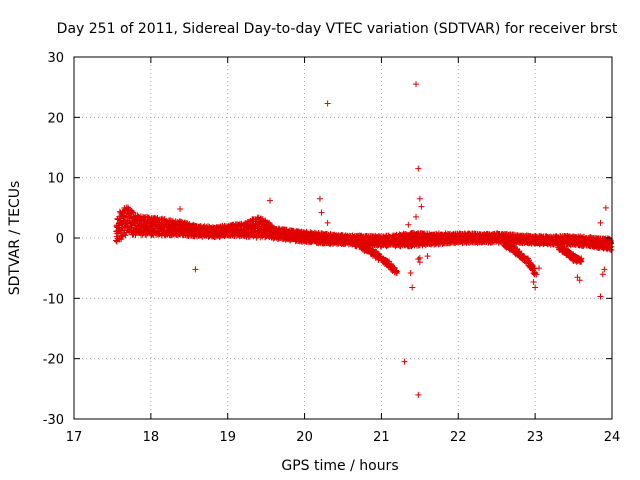 The height and width of the screenshot is (480, 640). I want to click on y-tick-label: 10, so click(55, 179).